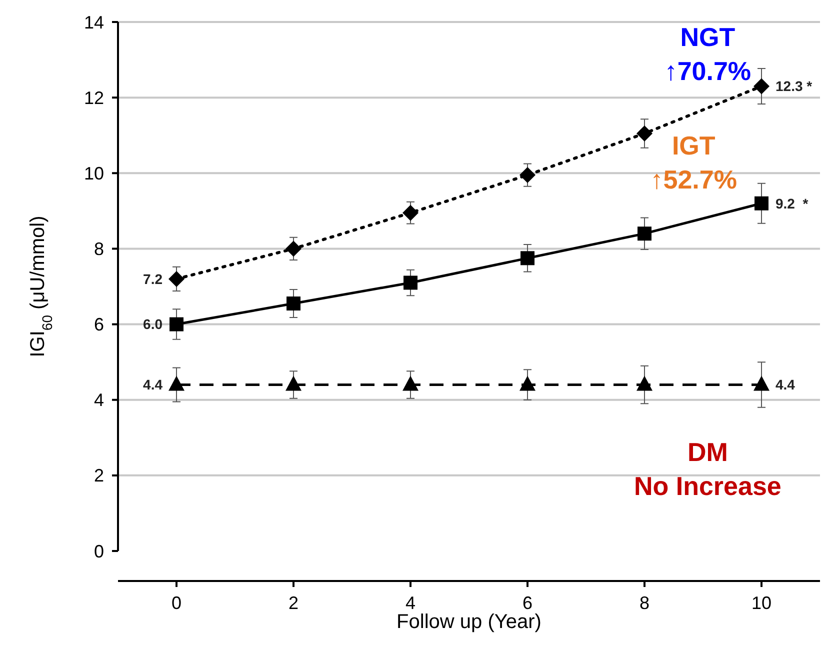 This screenshot has height=646, width=837. Describe the element at coordinates (153, 278) in the screenshot. I see `data-label: 7.2` at that location.